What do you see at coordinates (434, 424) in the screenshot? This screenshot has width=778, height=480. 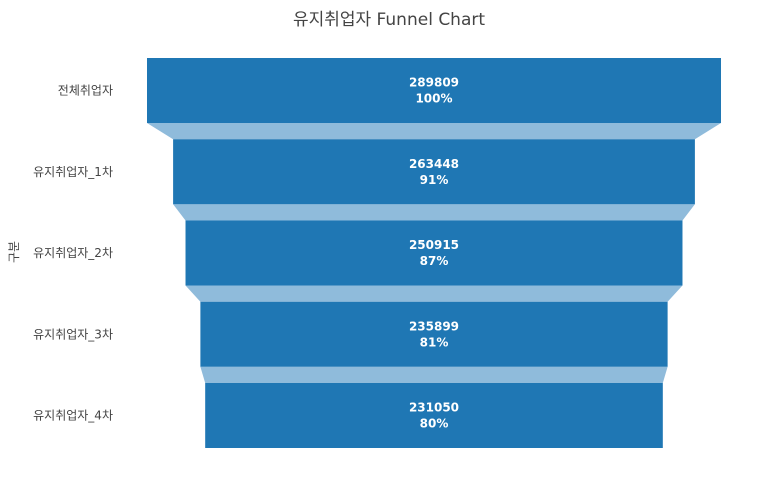 I see `bar-percent-label: 80%` at bounding box center [434, 424].